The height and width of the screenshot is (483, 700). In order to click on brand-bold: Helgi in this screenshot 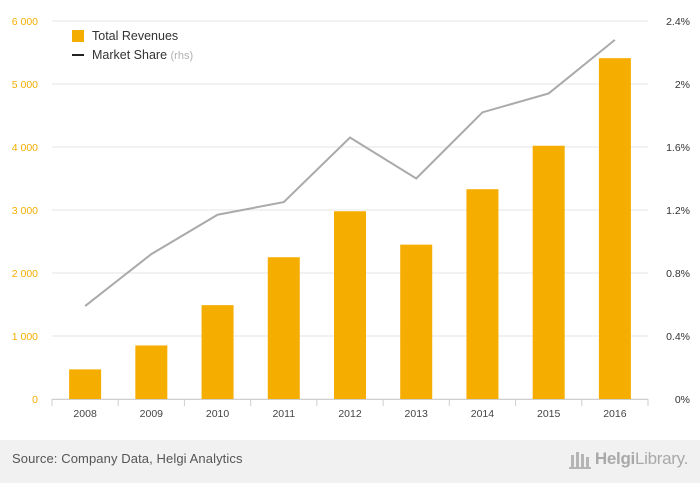, I will do `click(614, 458)`.